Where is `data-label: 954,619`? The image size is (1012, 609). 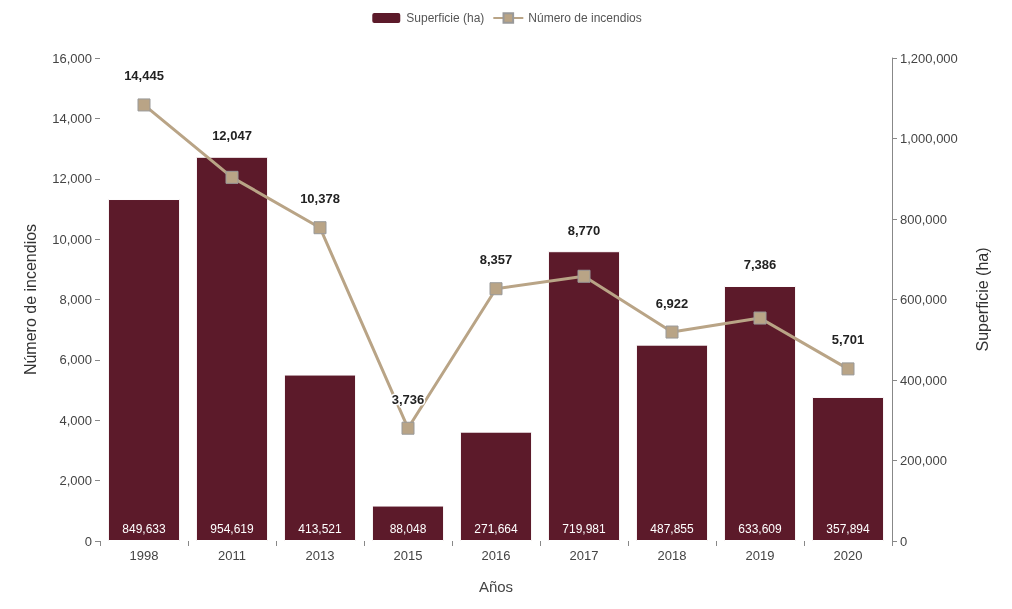
data-label: 954,619 is located at coordinates (232, 529).